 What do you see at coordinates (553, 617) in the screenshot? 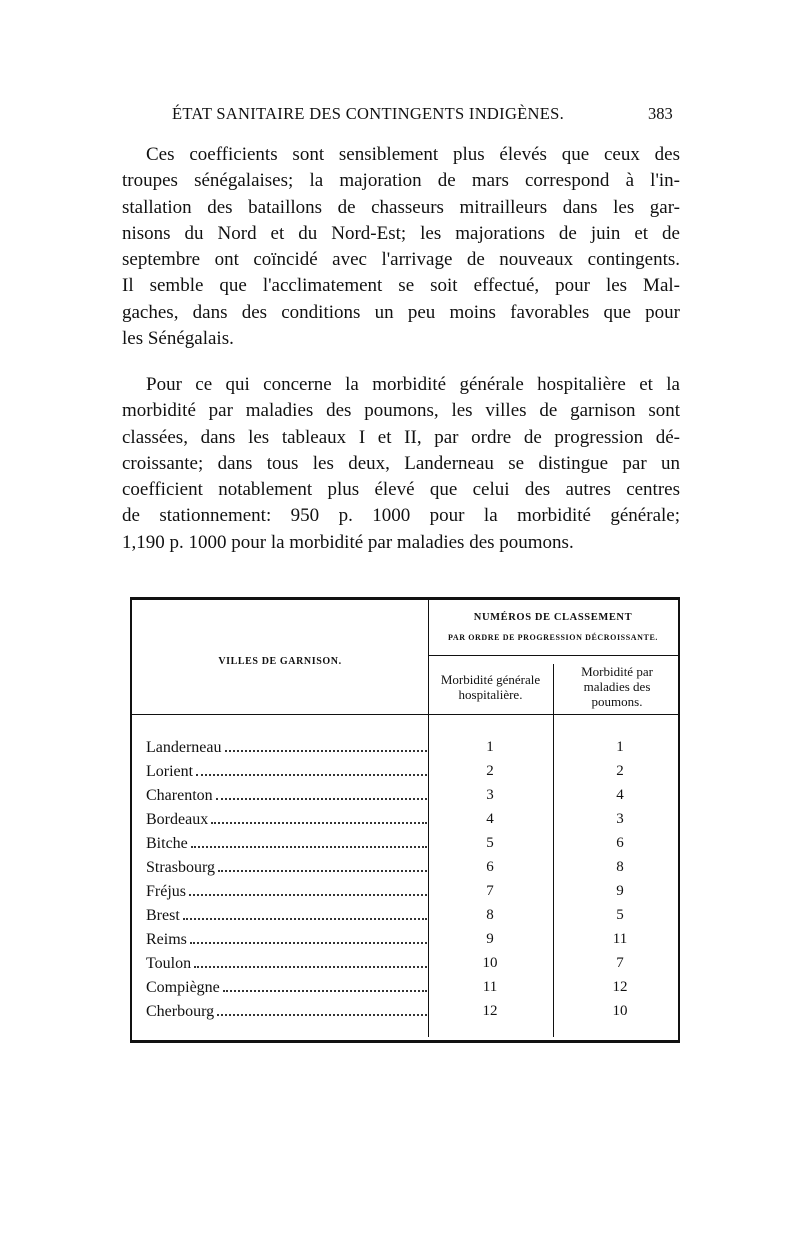
I see `group-header: NUMÉROS DE CLASSEMENT` at bounding box center [553, 617].